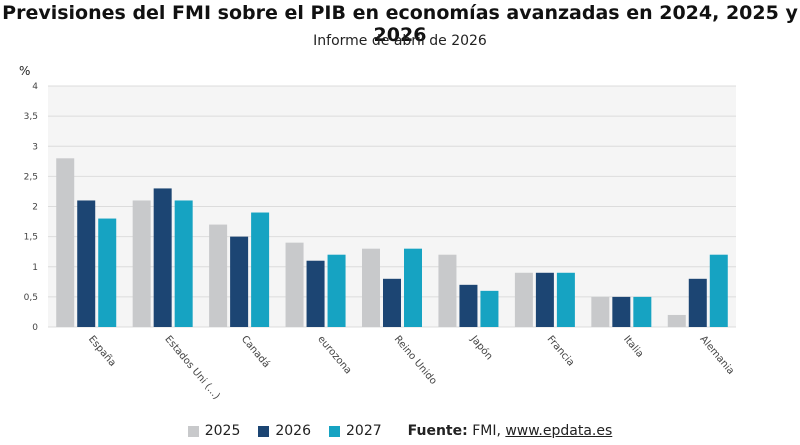 The height and width of the screenshot is (445, 800). Describe the element at coordinates (486, 431) in the screenshot. I see `source-text: FMI,` at that location.